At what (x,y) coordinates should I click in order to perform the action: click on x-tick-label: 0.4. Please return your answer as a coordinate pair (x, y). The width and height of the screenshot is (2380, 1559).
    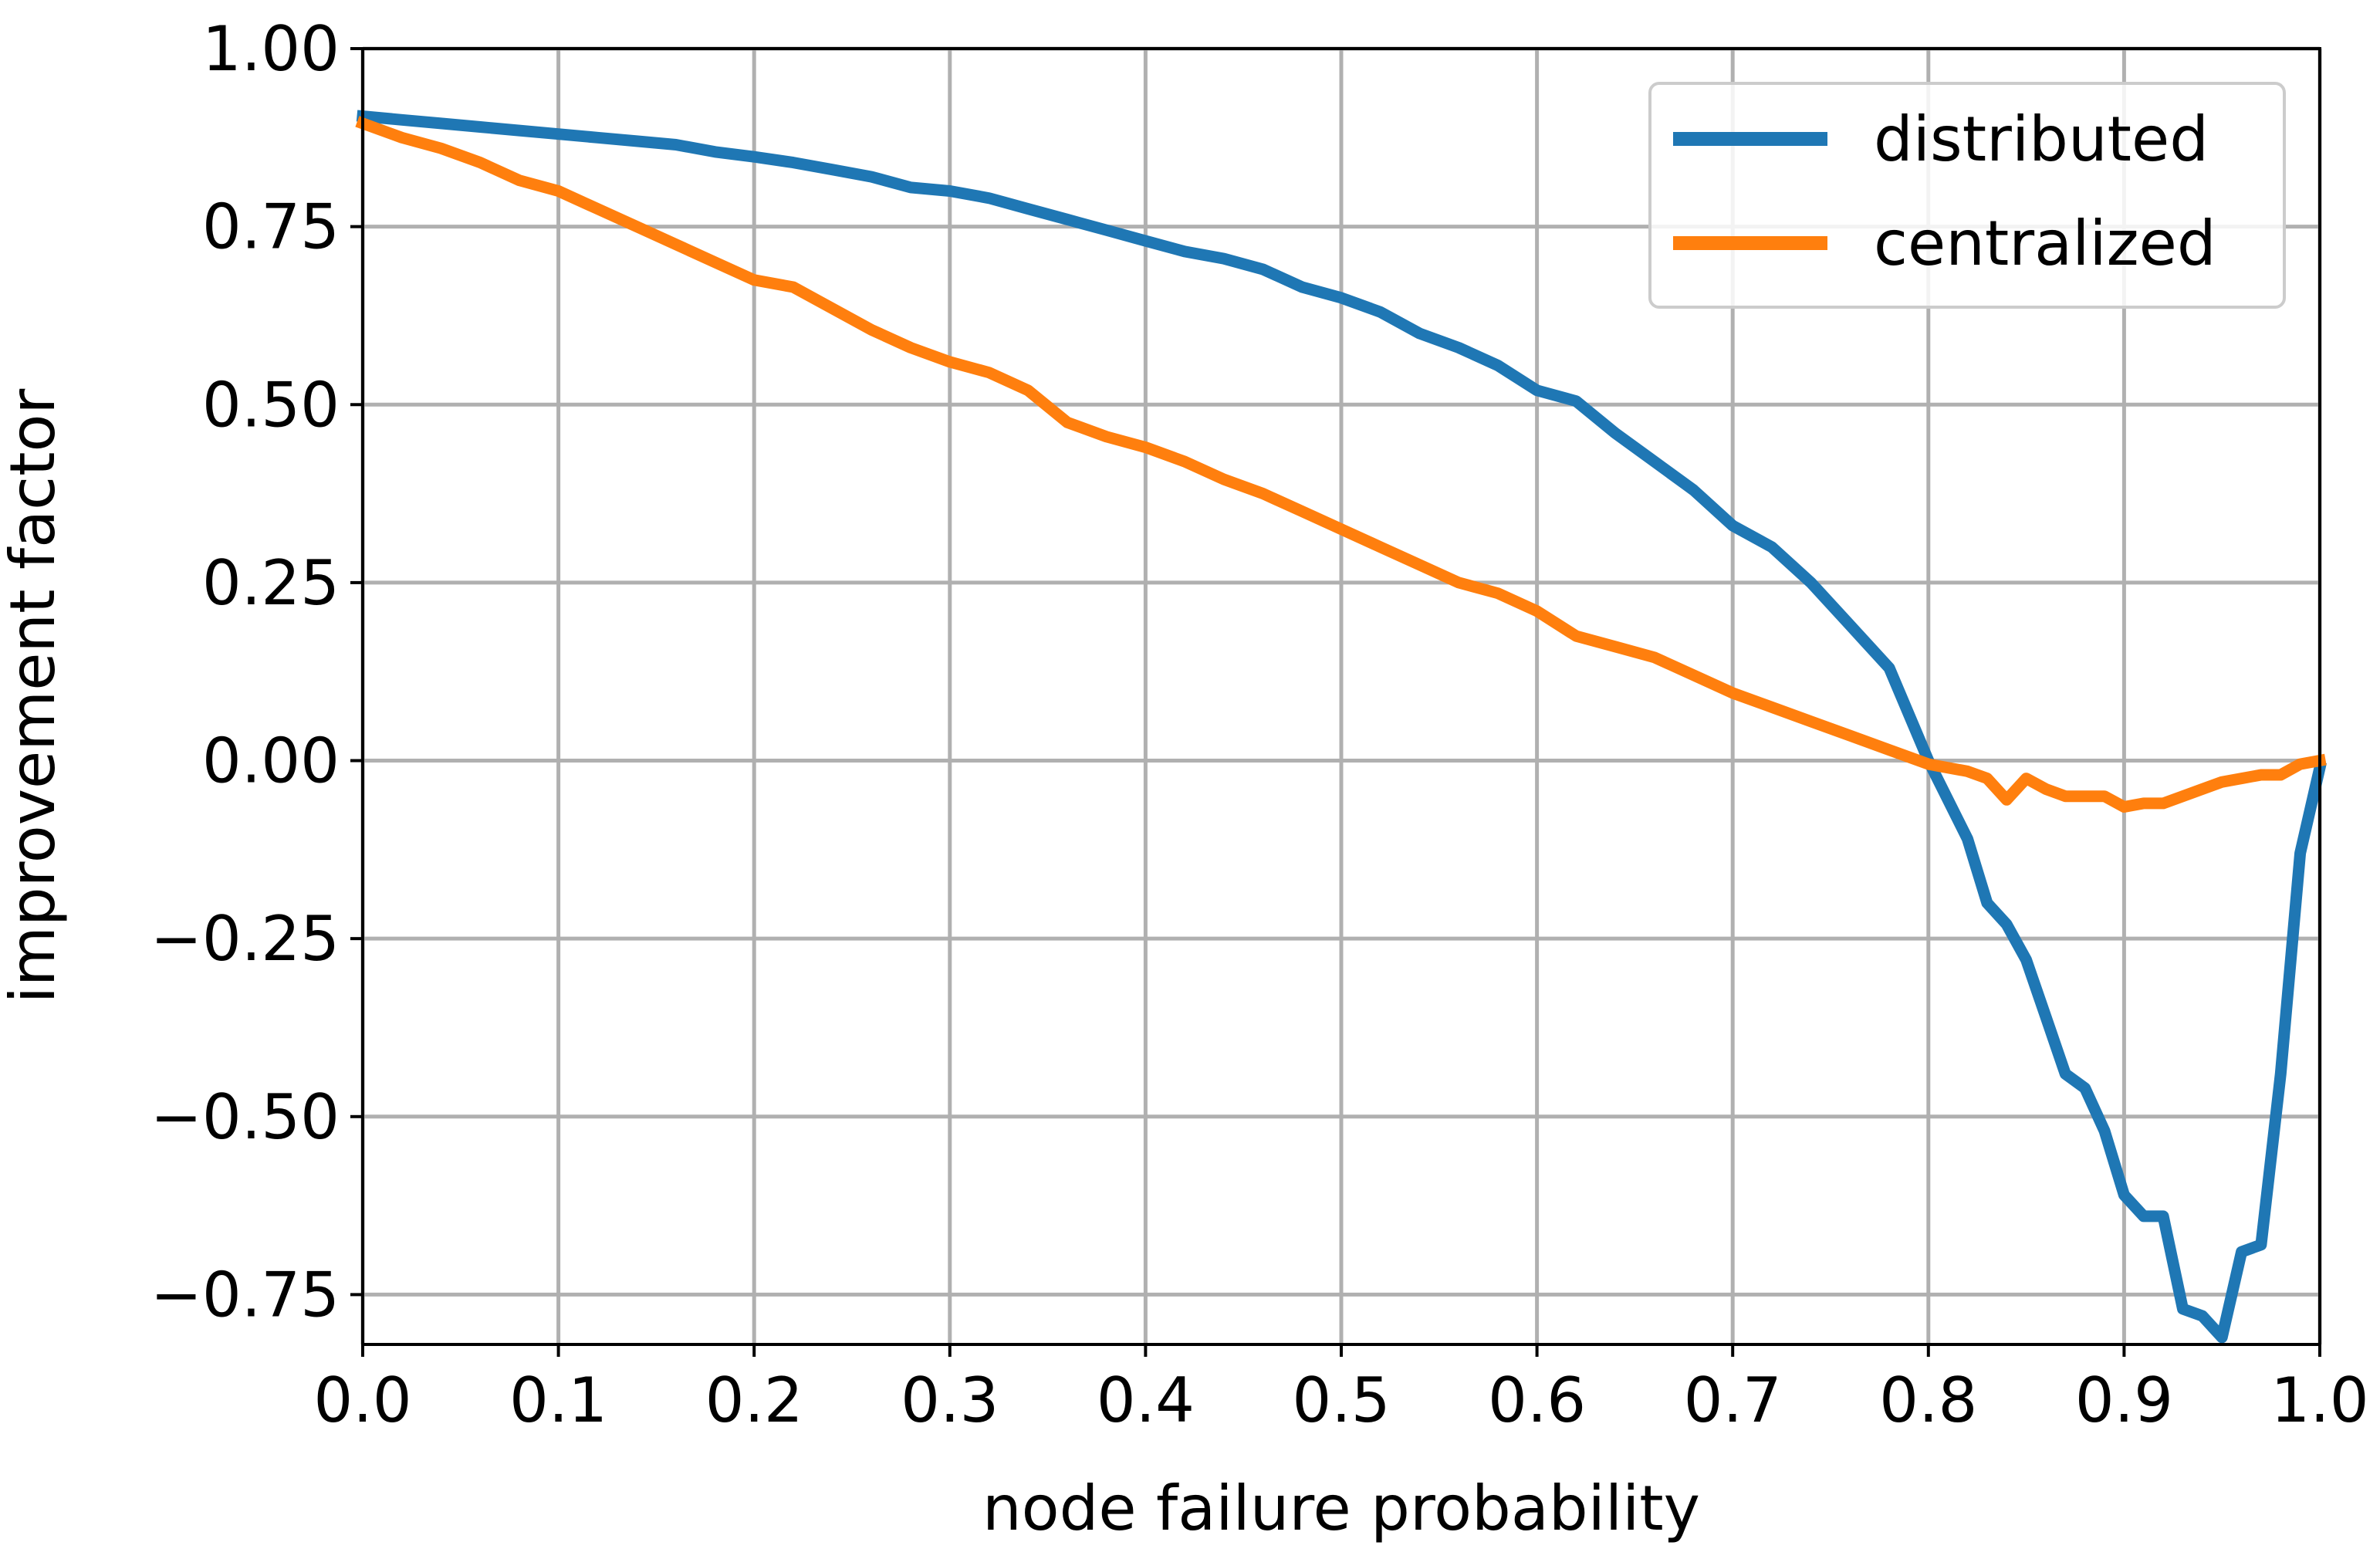
    Looking at the image, I should click on (1146, 1400).